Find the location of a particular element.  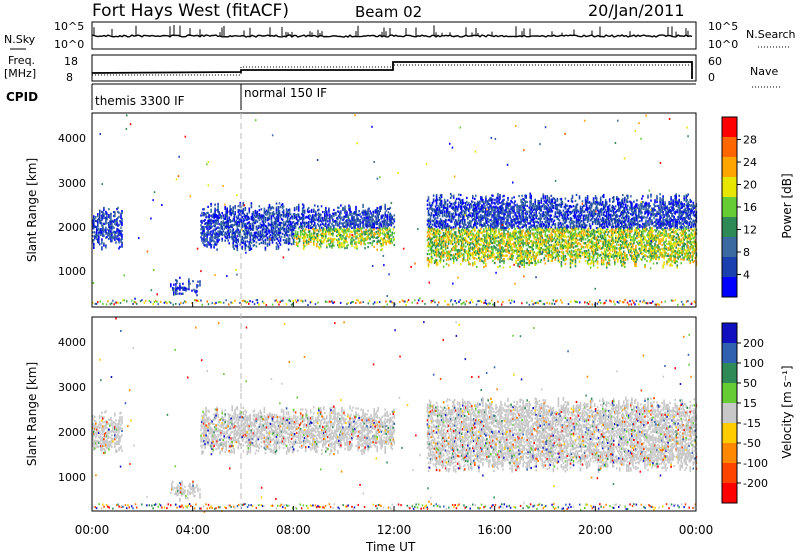

colorbar-tick-label: 200 is located at coordinates (753, 343).